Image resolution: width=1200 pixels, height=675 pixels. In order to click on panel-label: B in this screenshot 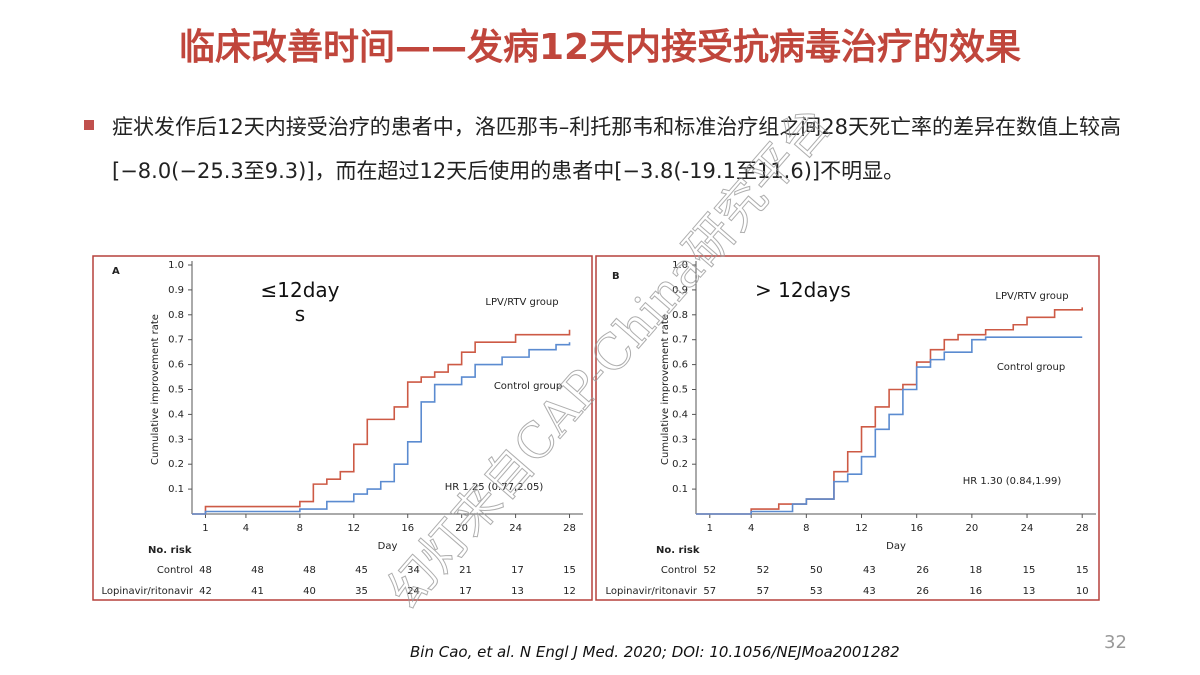, I will do `click(616, 276)`.